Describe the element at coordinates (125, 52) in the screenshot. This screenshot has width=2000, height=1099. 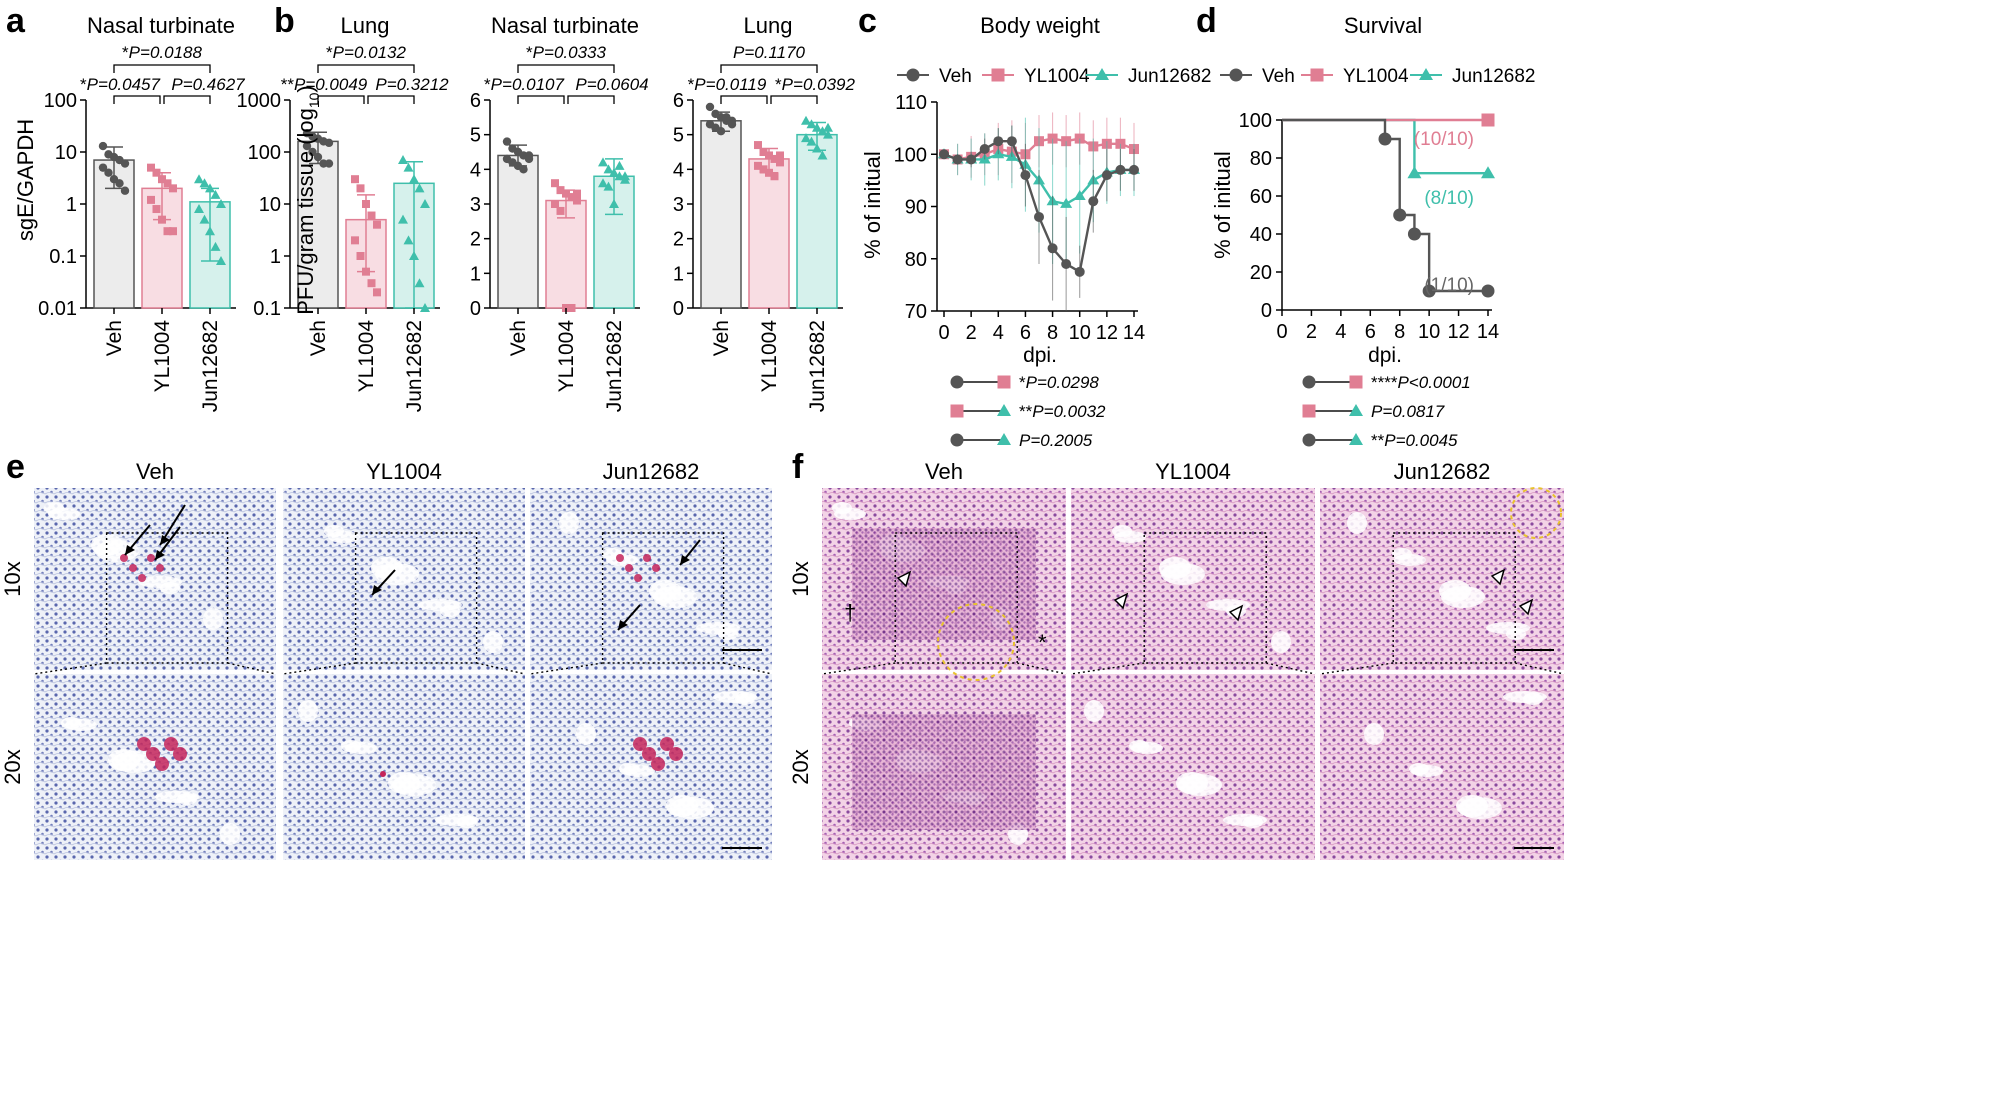
I see `stat-label-top-stars: *` at that location.